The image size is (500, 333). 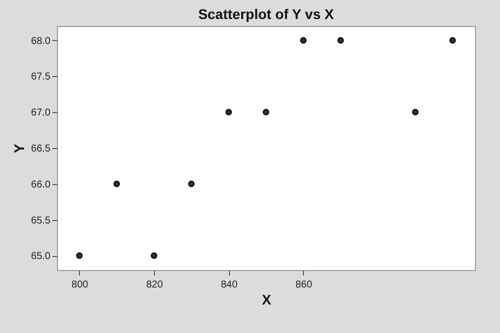 I want to click on y-axis-title: Y, so click(x=19, y=148).